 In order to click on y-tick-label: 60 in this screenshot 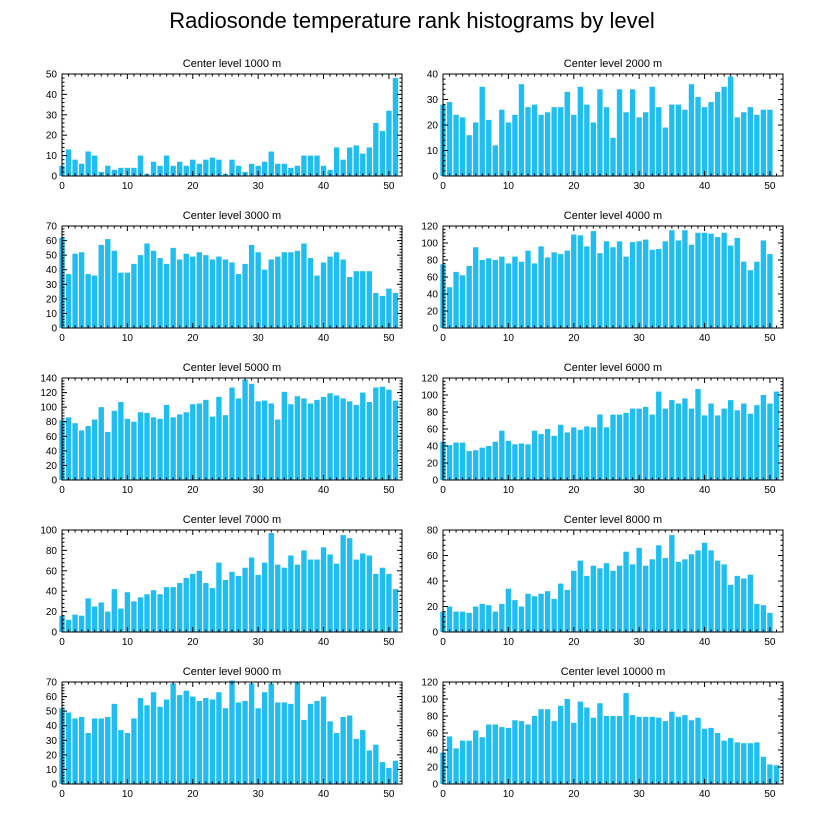, I will do `click(52, 437)`.